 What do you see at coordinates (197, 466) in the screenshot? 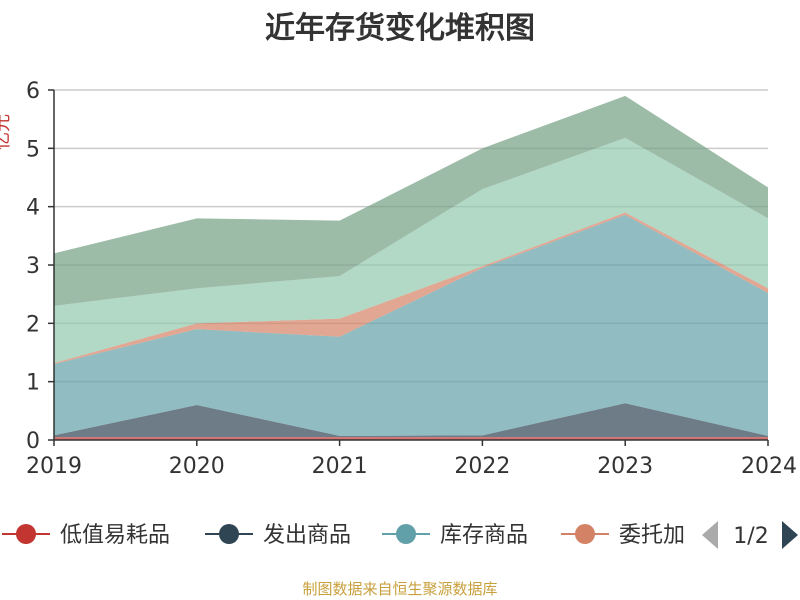
I see `x-tick-label: 2020` at bounding box center [197, 466].